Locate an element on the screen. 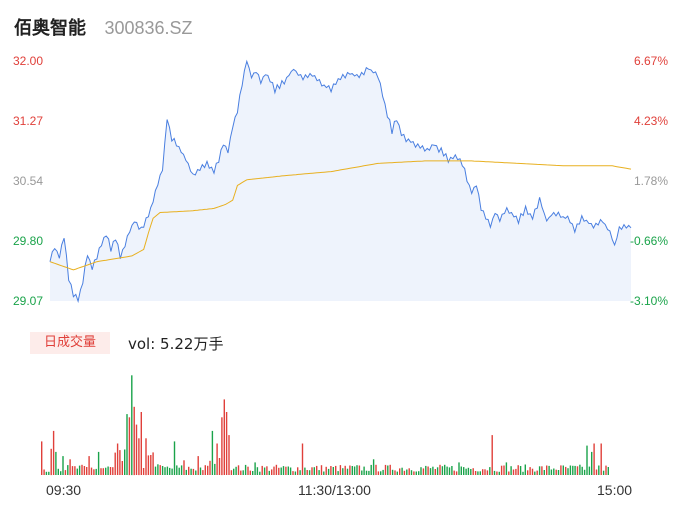 Image resolution: width=686 pixels, height=524 pixels. price-tick-label: 29.07 is located at coordinates (28, 301).